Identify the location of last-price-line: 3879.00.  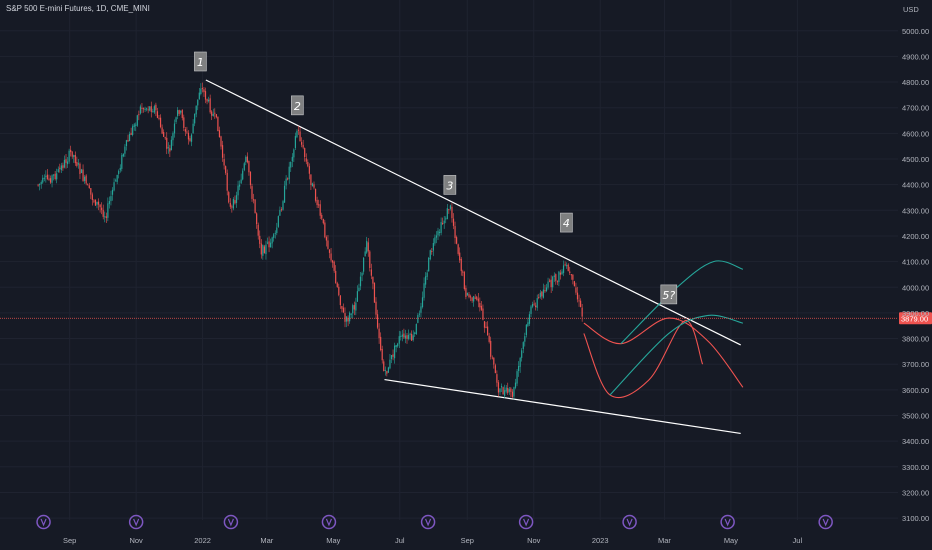
(466, 318).